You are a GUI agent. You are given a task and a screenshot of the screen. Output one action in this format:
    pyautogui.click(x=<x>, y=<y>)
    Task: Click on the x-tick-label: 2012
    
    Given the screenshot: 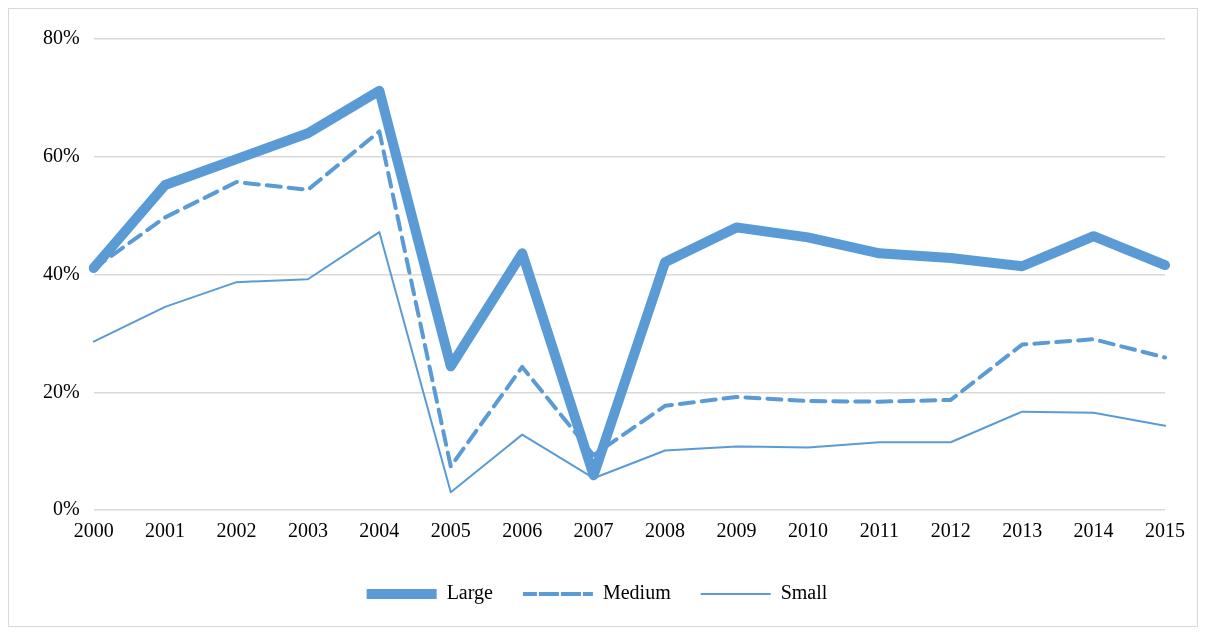 What is the action you would take?
    pyautogui.click(x=950, y=530)
    